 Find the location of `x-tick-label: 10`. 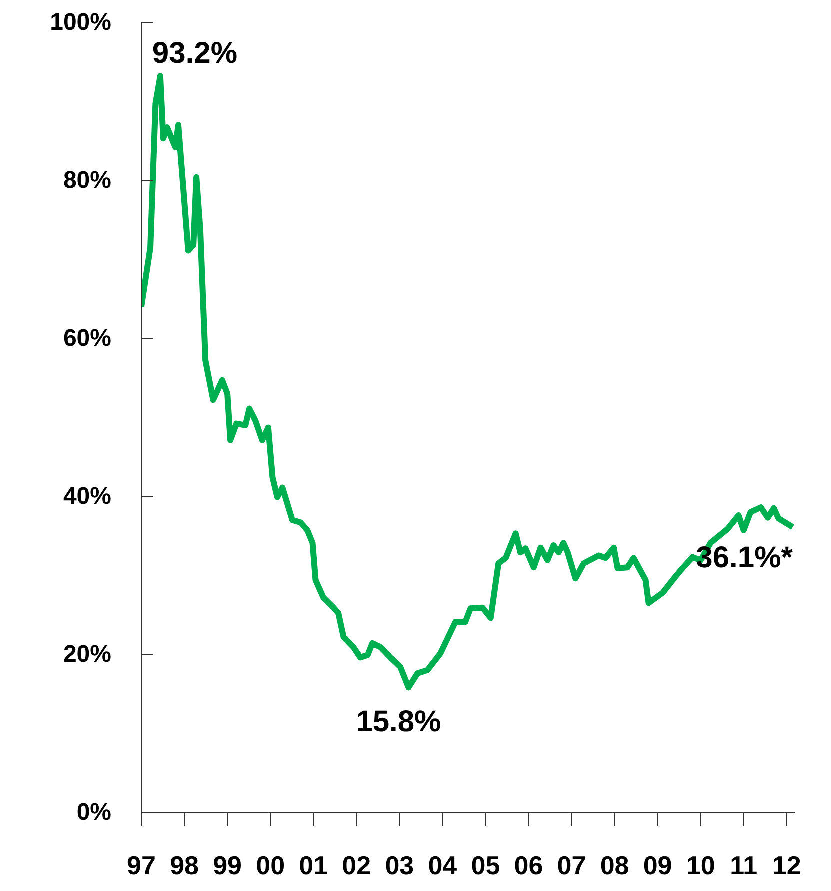

x-tick-label: 10 is located at coordinates (701, 865).